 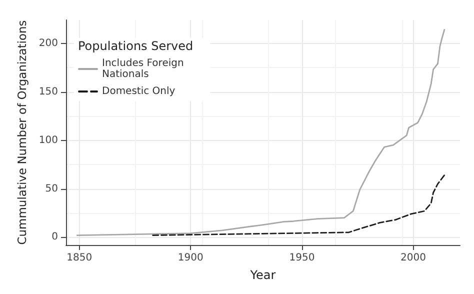 What do you see at coordinates (191, 258) in the screenshot?
I see `x-tick-label: 1900` at bounding box center [191, 258].